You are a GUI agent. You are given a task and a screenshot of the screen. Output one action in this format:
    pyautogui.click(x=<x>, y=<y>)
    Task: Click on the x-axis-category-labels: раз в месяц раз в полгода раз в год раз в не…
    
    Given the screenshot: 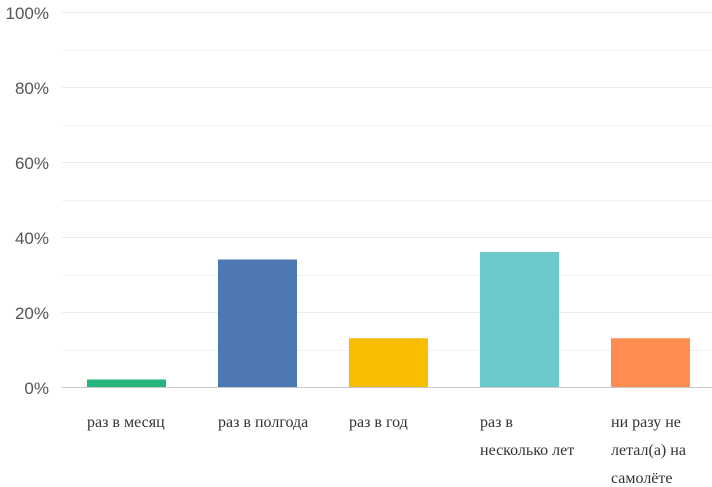 What is the action you would take?
    pyautogui.click(x=386, y=450)
    